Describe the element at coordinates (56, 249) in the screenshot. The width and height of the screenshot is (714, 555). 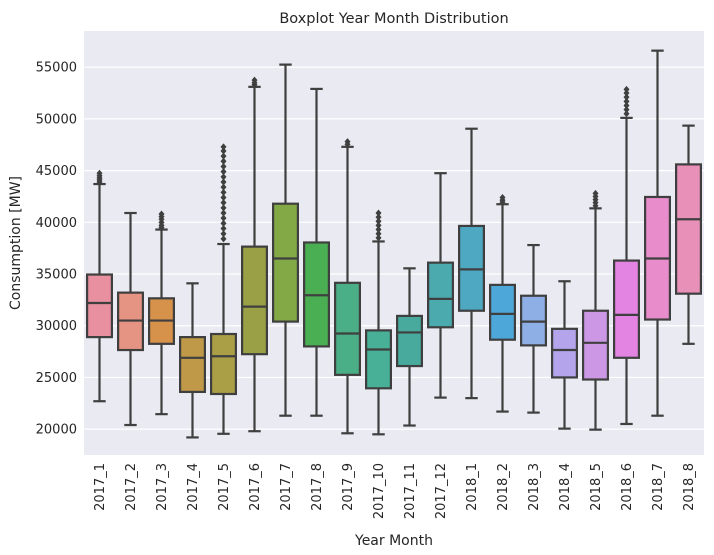
I see `y-axis-ticks: 20000 25000 30000 35000 40000 45000 50000 55000` at that location.